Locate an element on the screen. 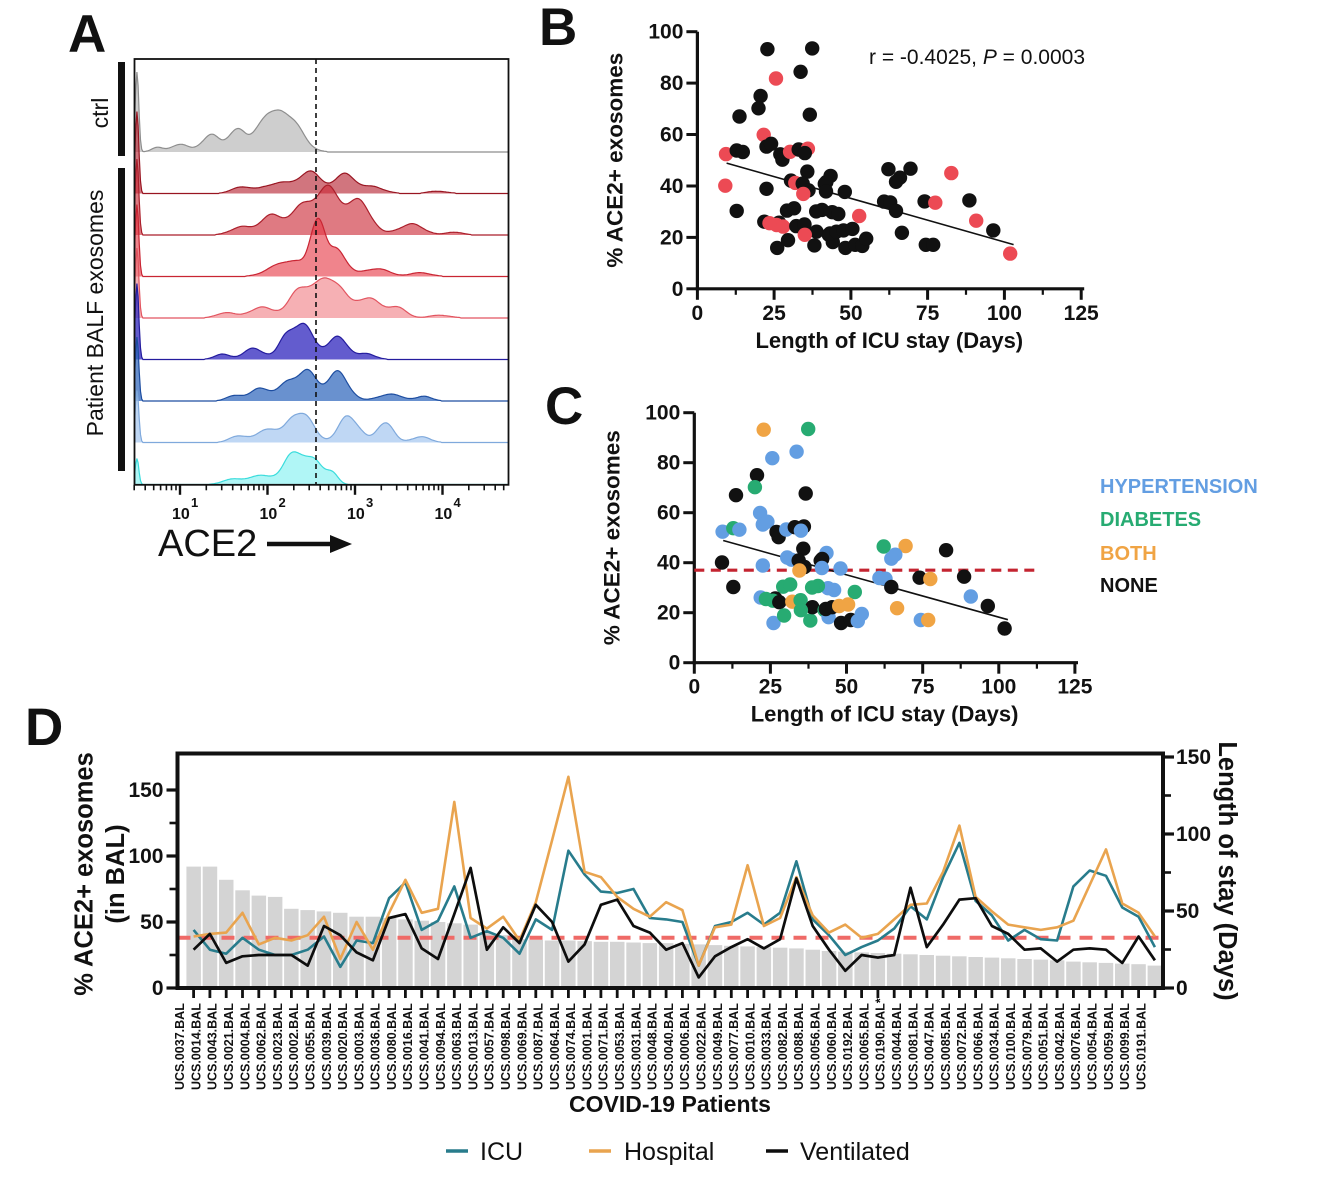 This screenshot has width=1335, height=1193. svg-text: UCS.0037.BAL is located at coordinates (180, 1046).